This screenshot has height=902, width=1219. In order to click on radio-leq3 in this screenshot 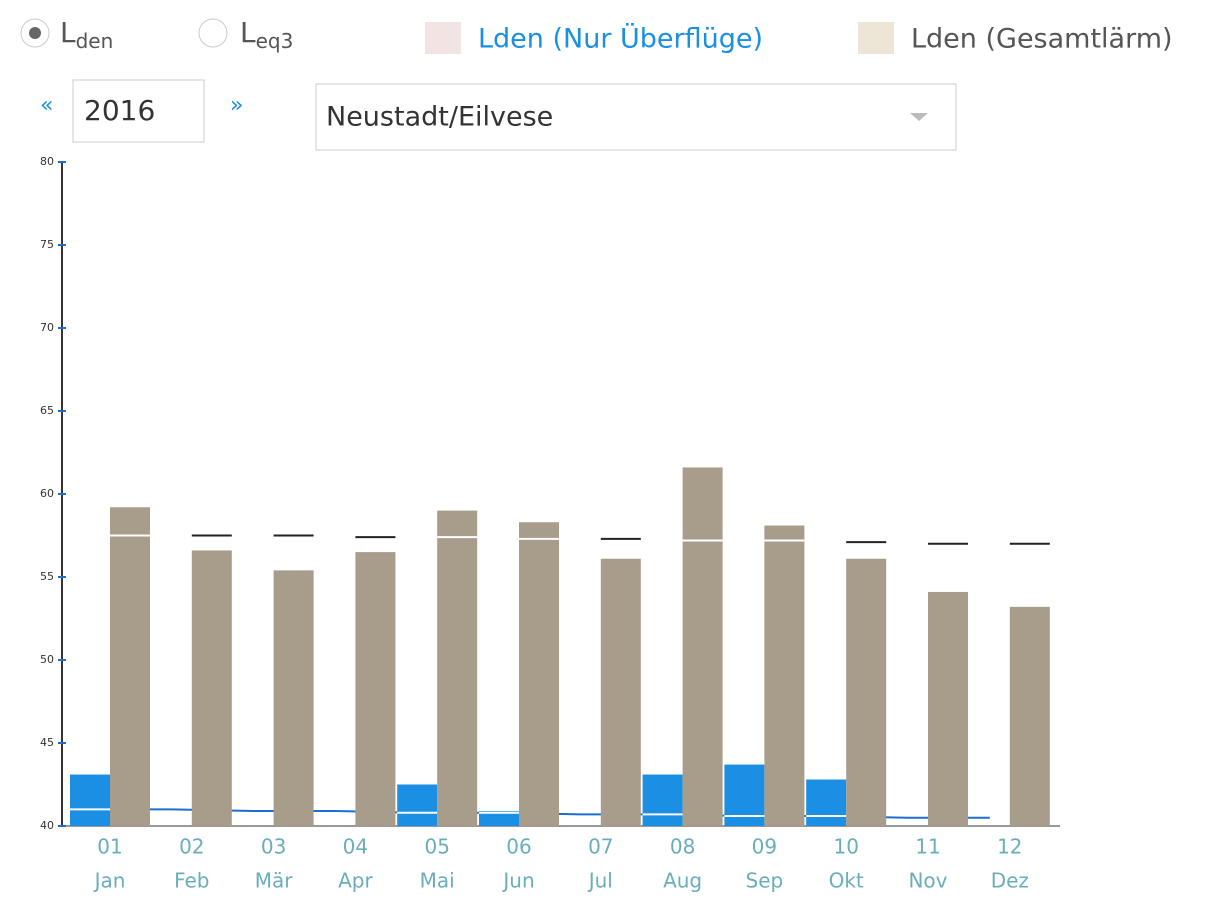, I will do `click(213, 33)`.